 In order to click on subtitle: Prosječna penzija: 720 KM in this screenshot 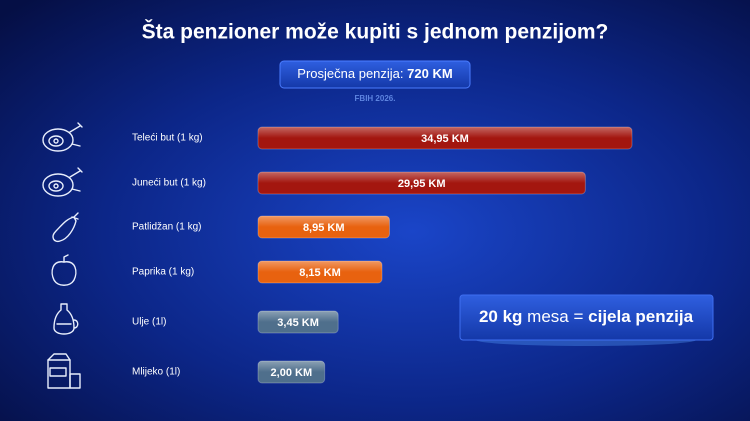, I will do `click(374, 73)`.